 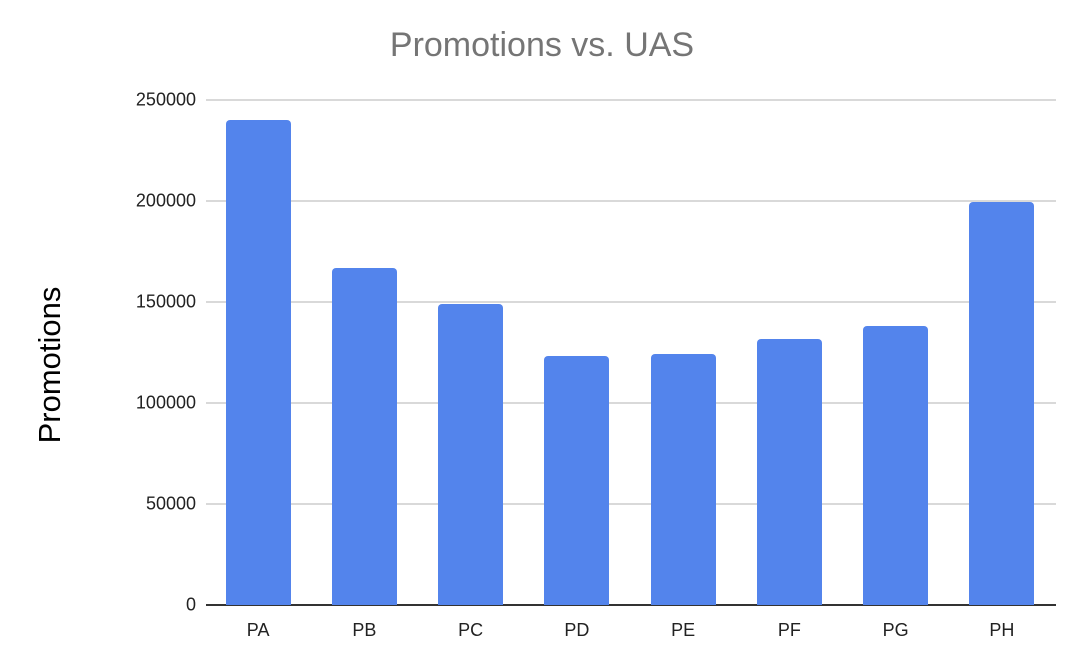 What do you see at coordinates (258, 362) in the screenshot?
I see `bar-pa` at bounding box center [258, 362].